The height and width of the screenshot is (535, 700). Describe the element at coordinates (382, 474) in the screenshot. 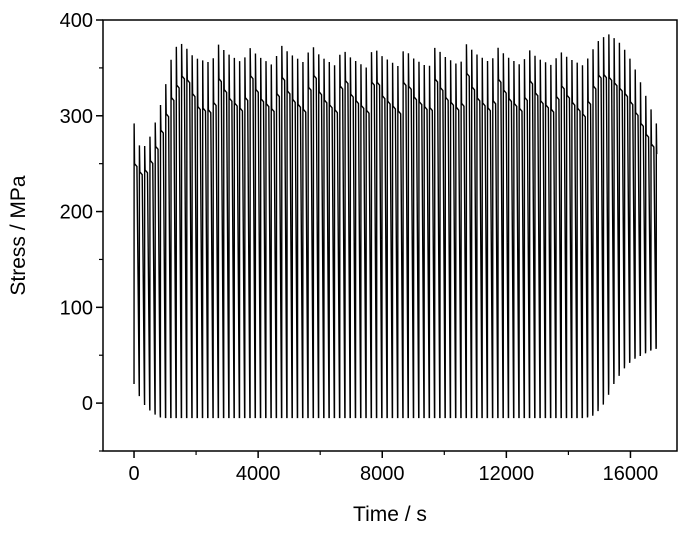

I see `x-tick-label: 8000` at that location.